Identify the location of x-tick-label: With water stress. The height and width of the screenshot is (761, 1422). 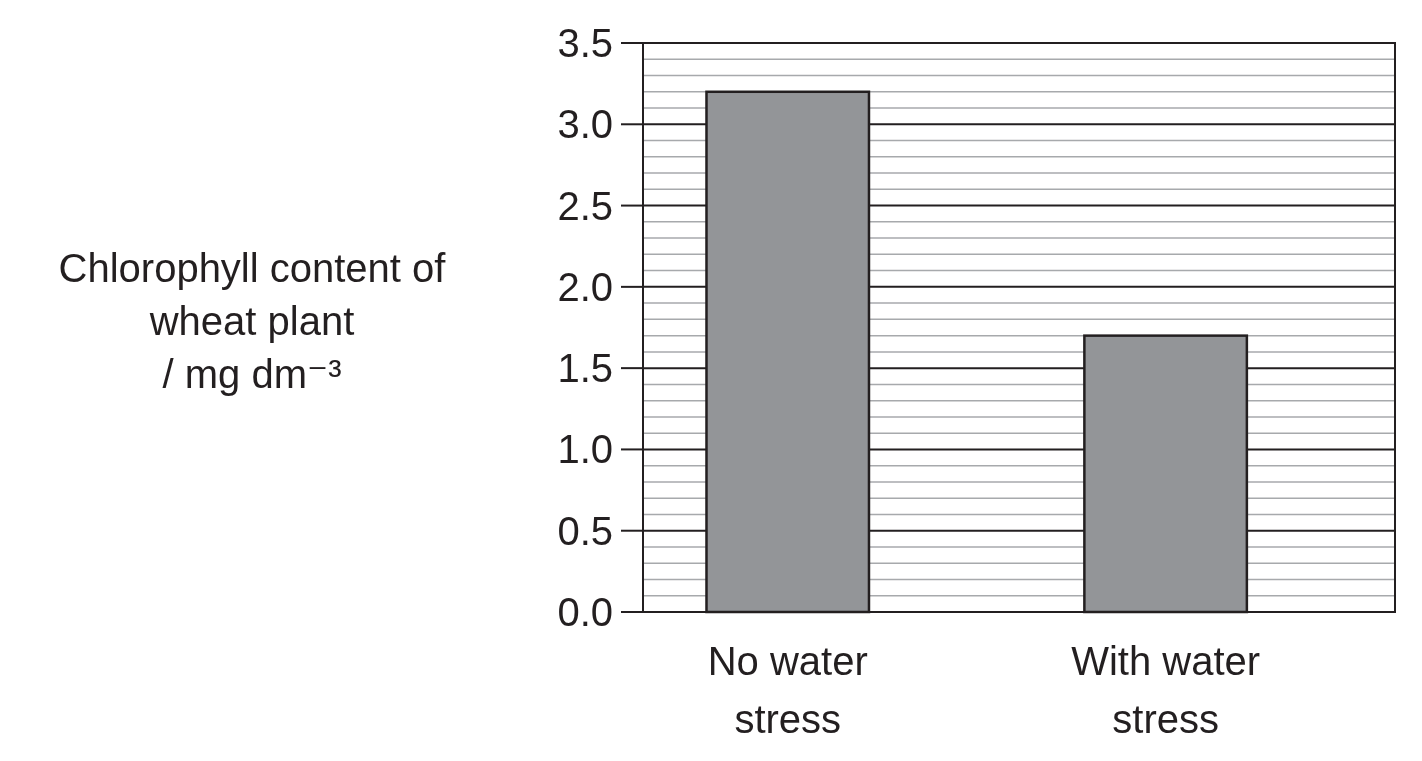
(1166, 690).